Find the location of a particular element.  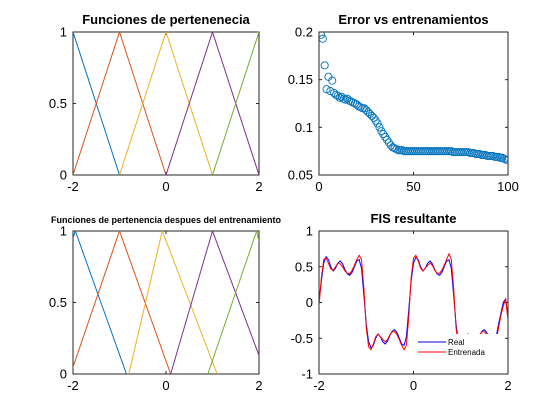

y-tick-label: 0.2 is located at coordinates (304, 32).